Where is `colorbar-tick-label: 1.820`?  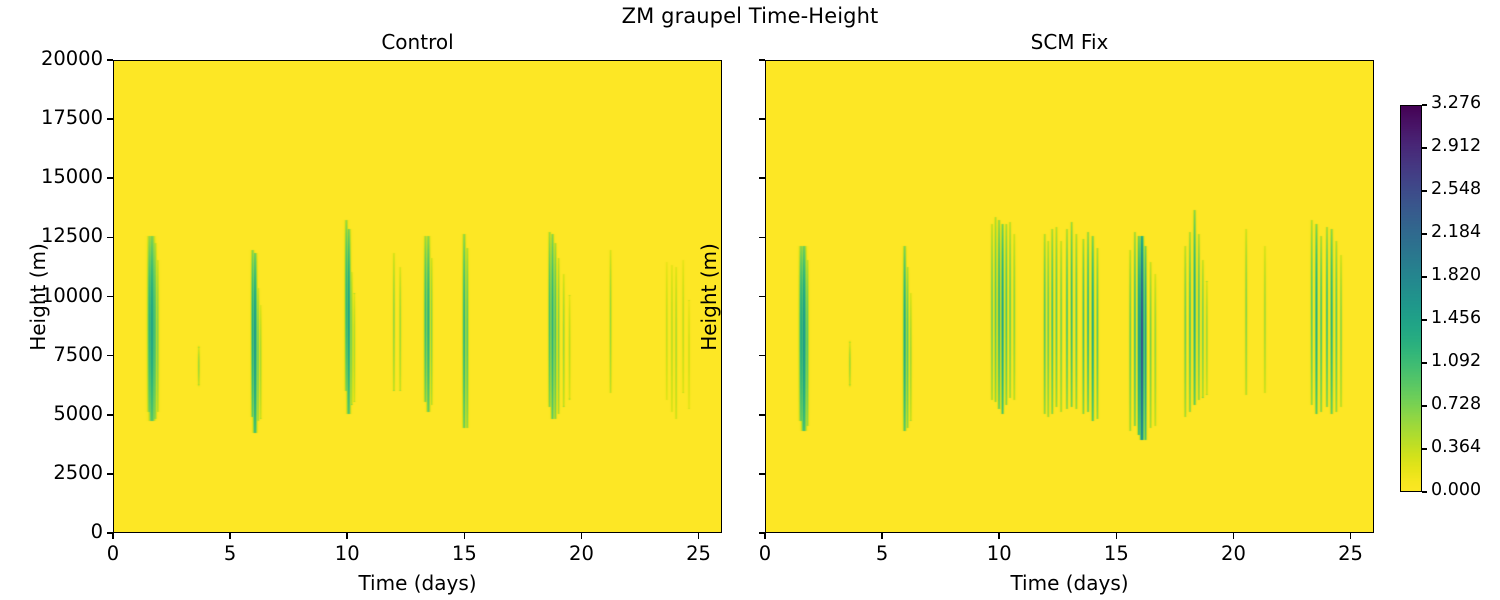
colorbar-tick-label: 1.820 is located at coordinates (1456, 275).